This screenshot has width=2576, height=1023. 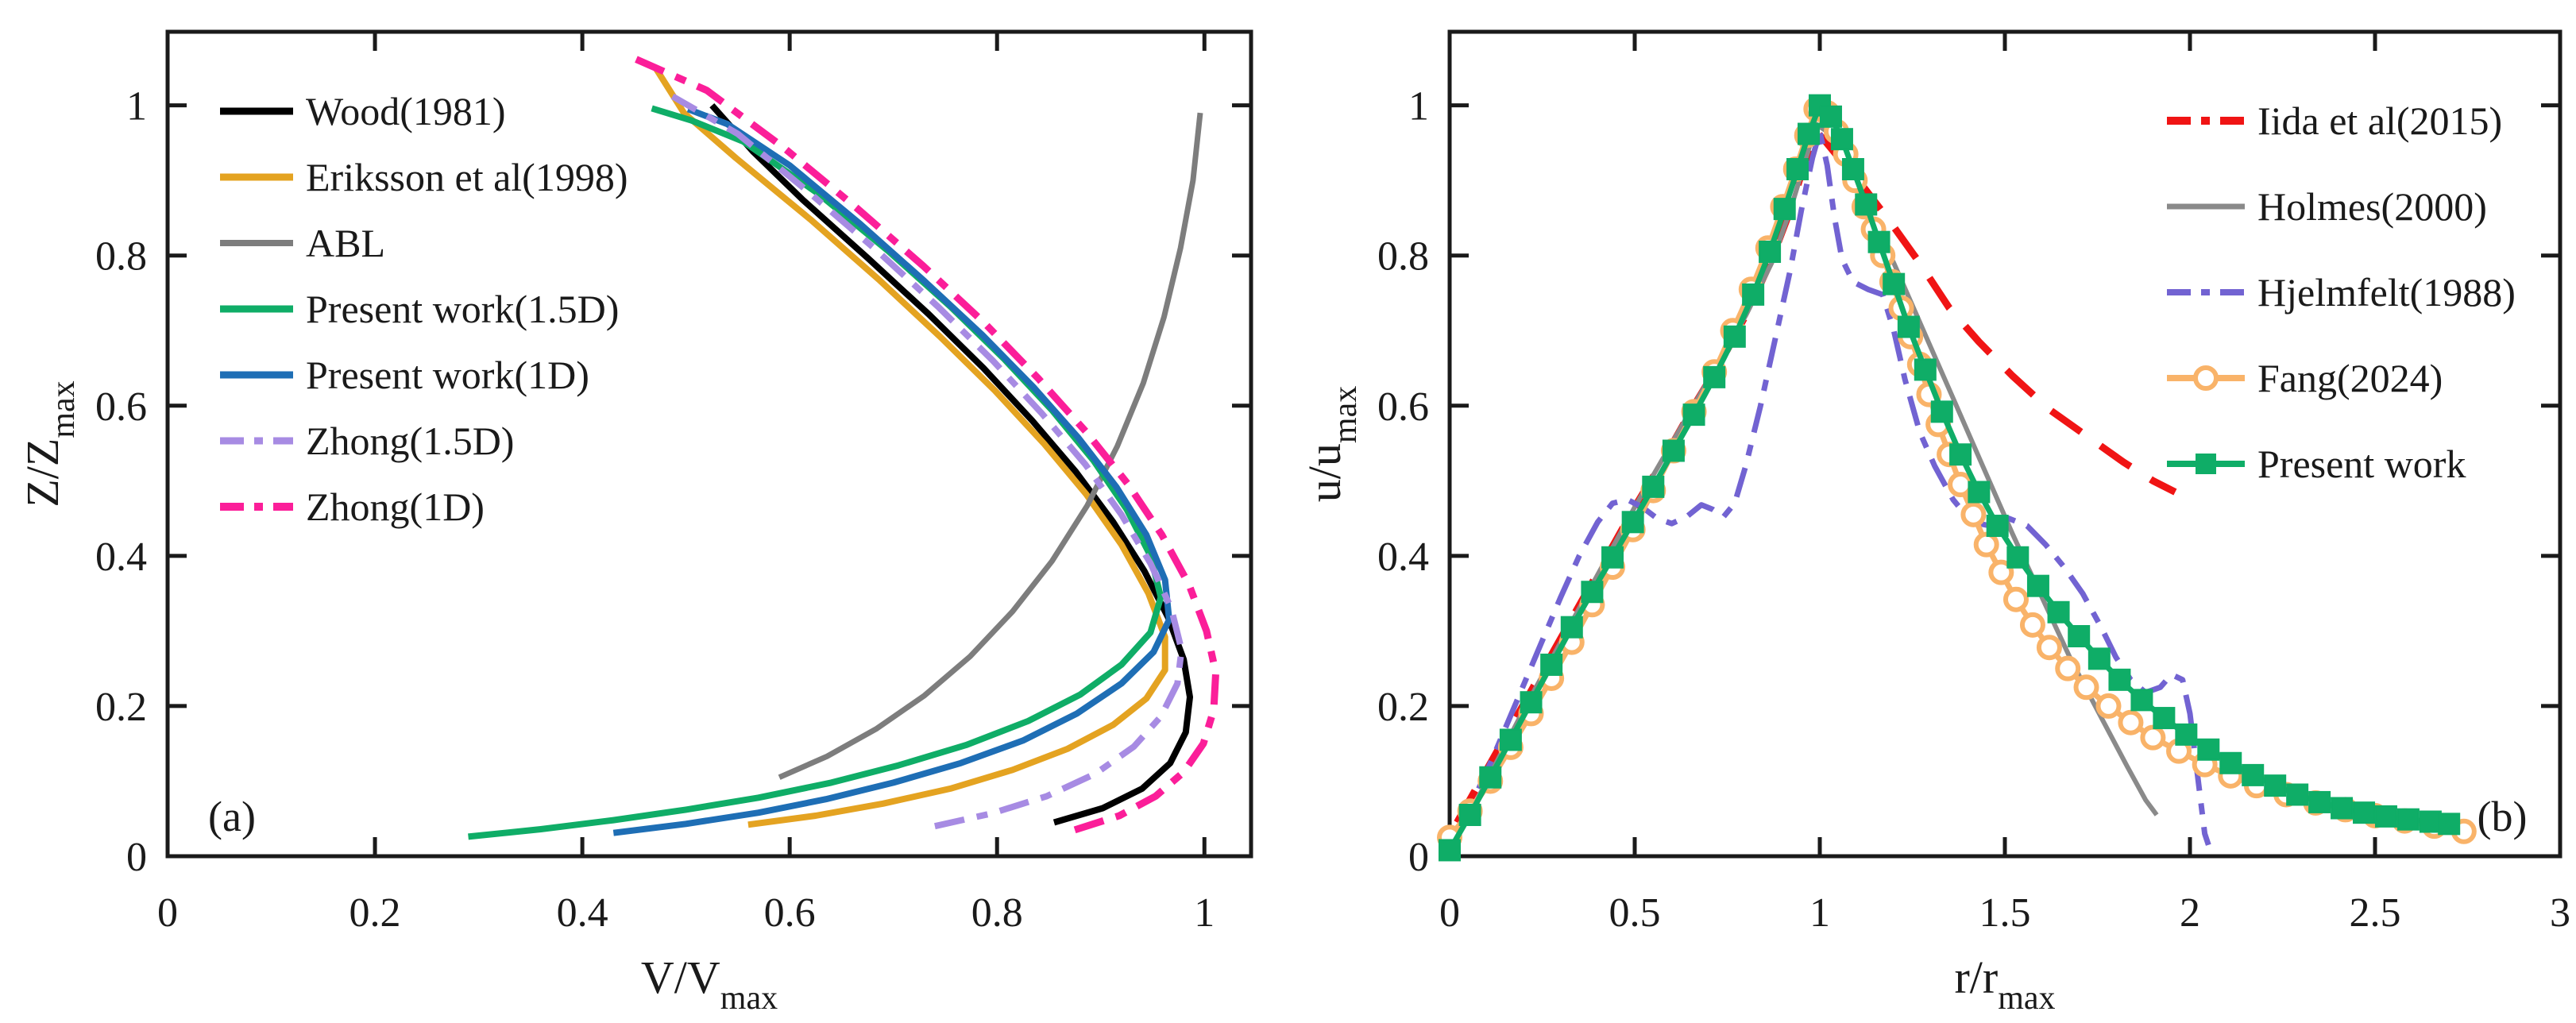 I want to click on panel-b-xtick-label: 0, so click(x=1449, y=913).